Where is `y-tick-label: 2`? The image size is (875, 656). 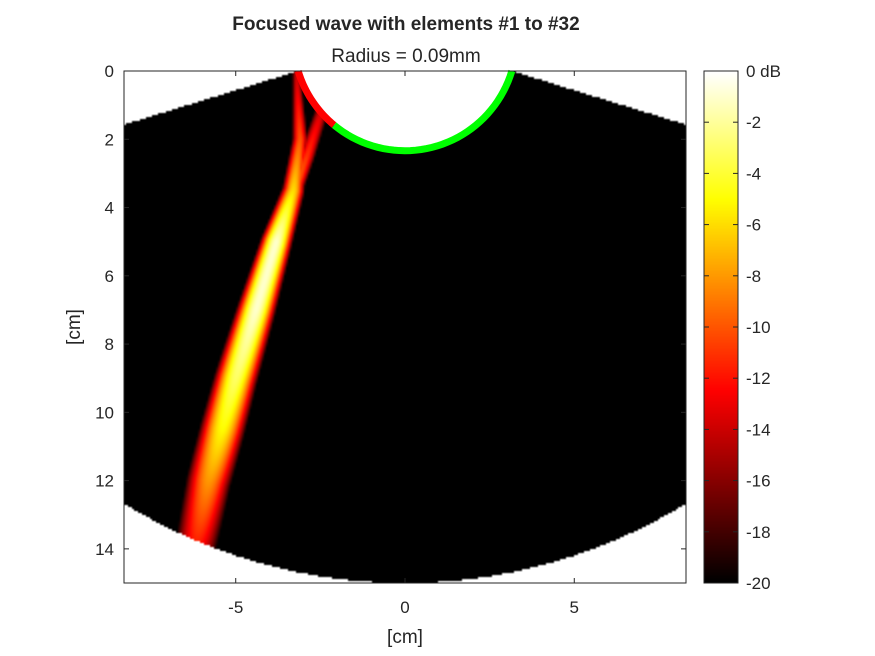
y-tick-label: 2 is located at coordinates (109, 139).